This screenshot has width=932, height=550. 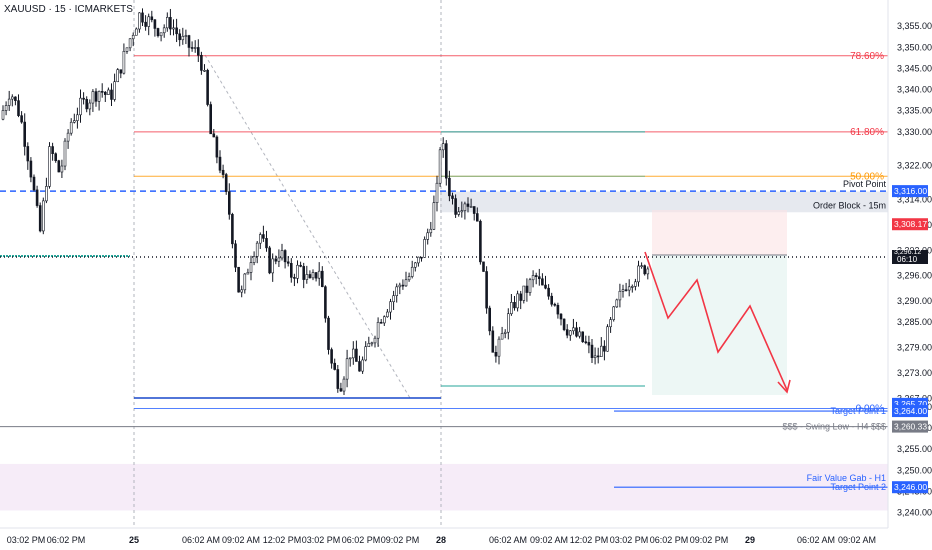 I want to click on time-tick-label: 28, so click(x=441, y=540).